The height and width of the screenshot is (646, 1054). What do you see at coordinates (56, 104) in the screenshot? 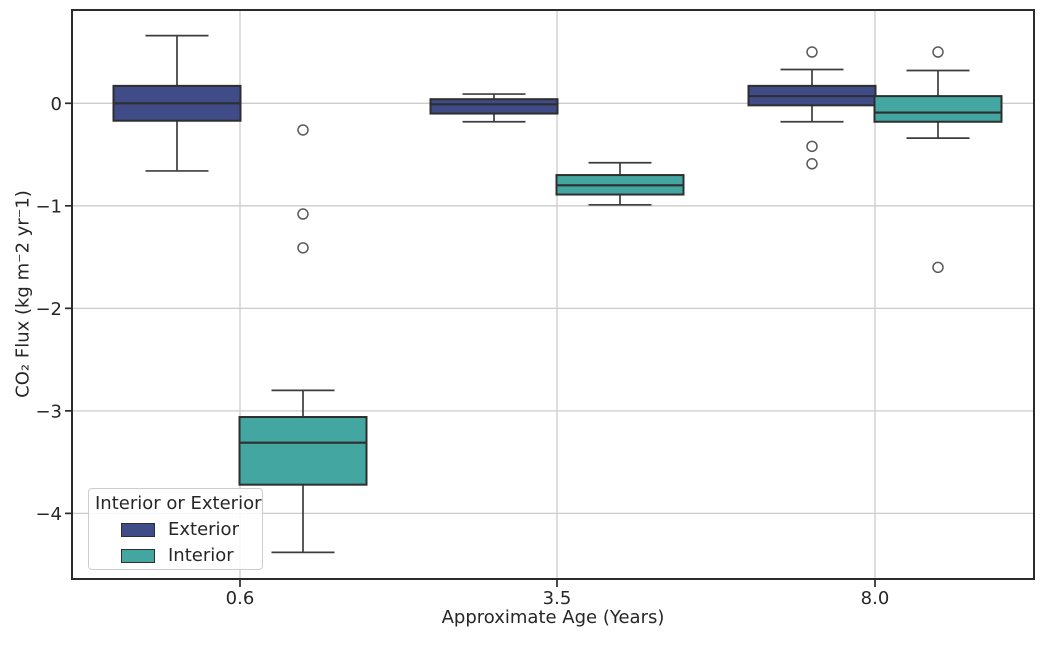
I see `y-tick-label: 0` at bounding box center [56, 104].